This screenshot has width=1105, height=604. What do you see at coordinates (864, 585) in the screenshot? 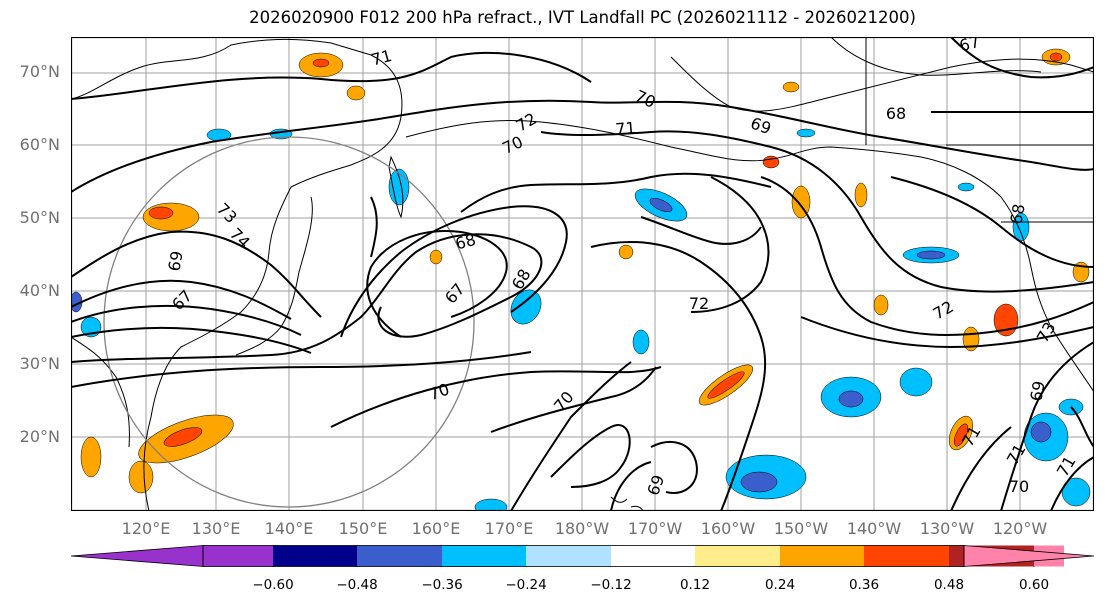
I see `colorbar-tick-label: 0.36` at bounding box center [864, 585].